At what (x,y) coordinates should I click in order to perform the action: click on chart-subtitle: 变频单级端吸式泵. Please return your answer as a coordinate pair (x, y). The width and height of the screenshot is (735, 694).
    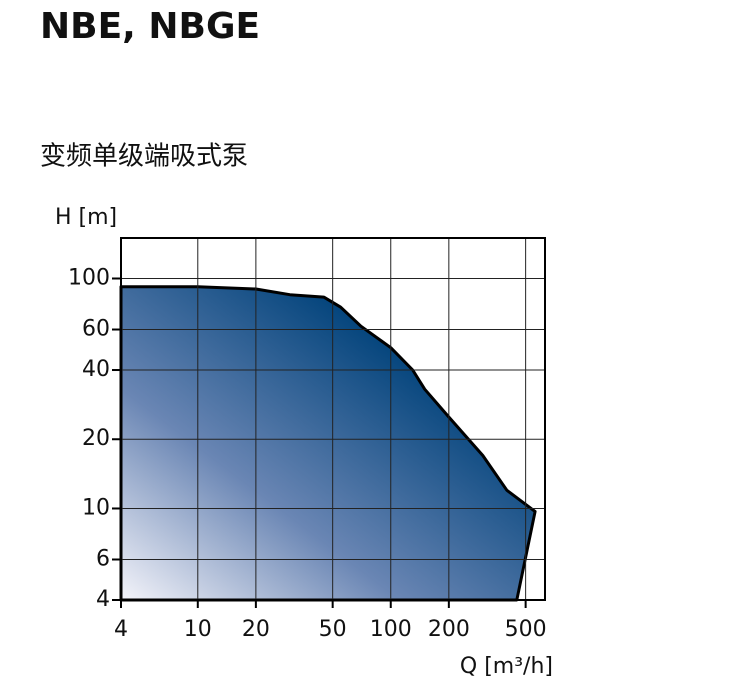
    Looking at the image, I should click on (144, 157).